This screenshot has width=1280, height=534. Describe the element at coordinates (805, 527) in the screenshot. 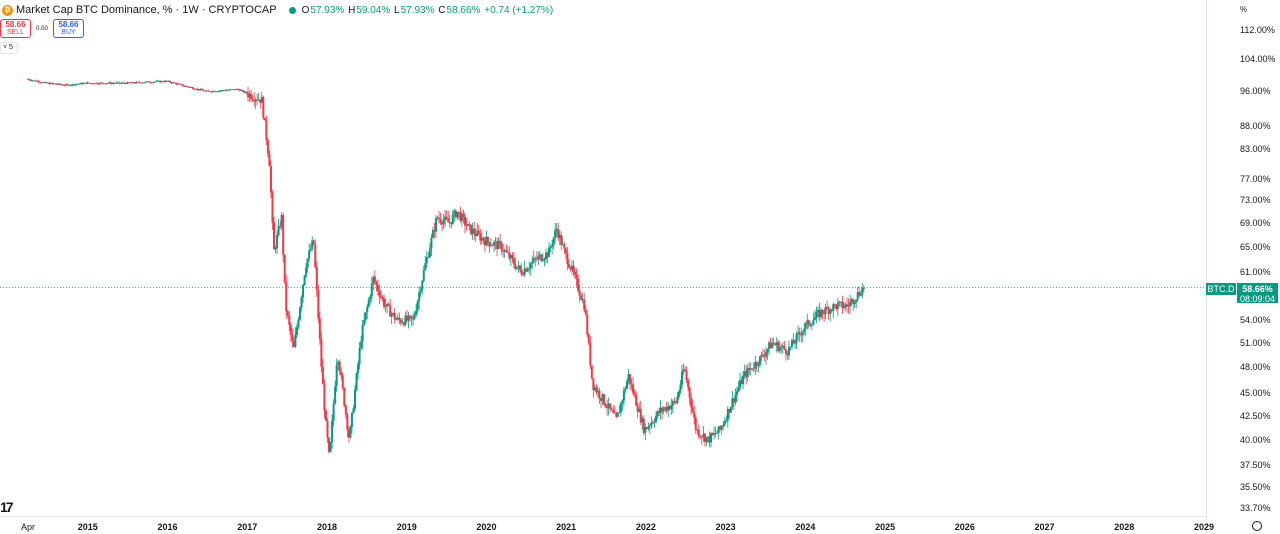

I see `x-tick-label: 2024` at that location.